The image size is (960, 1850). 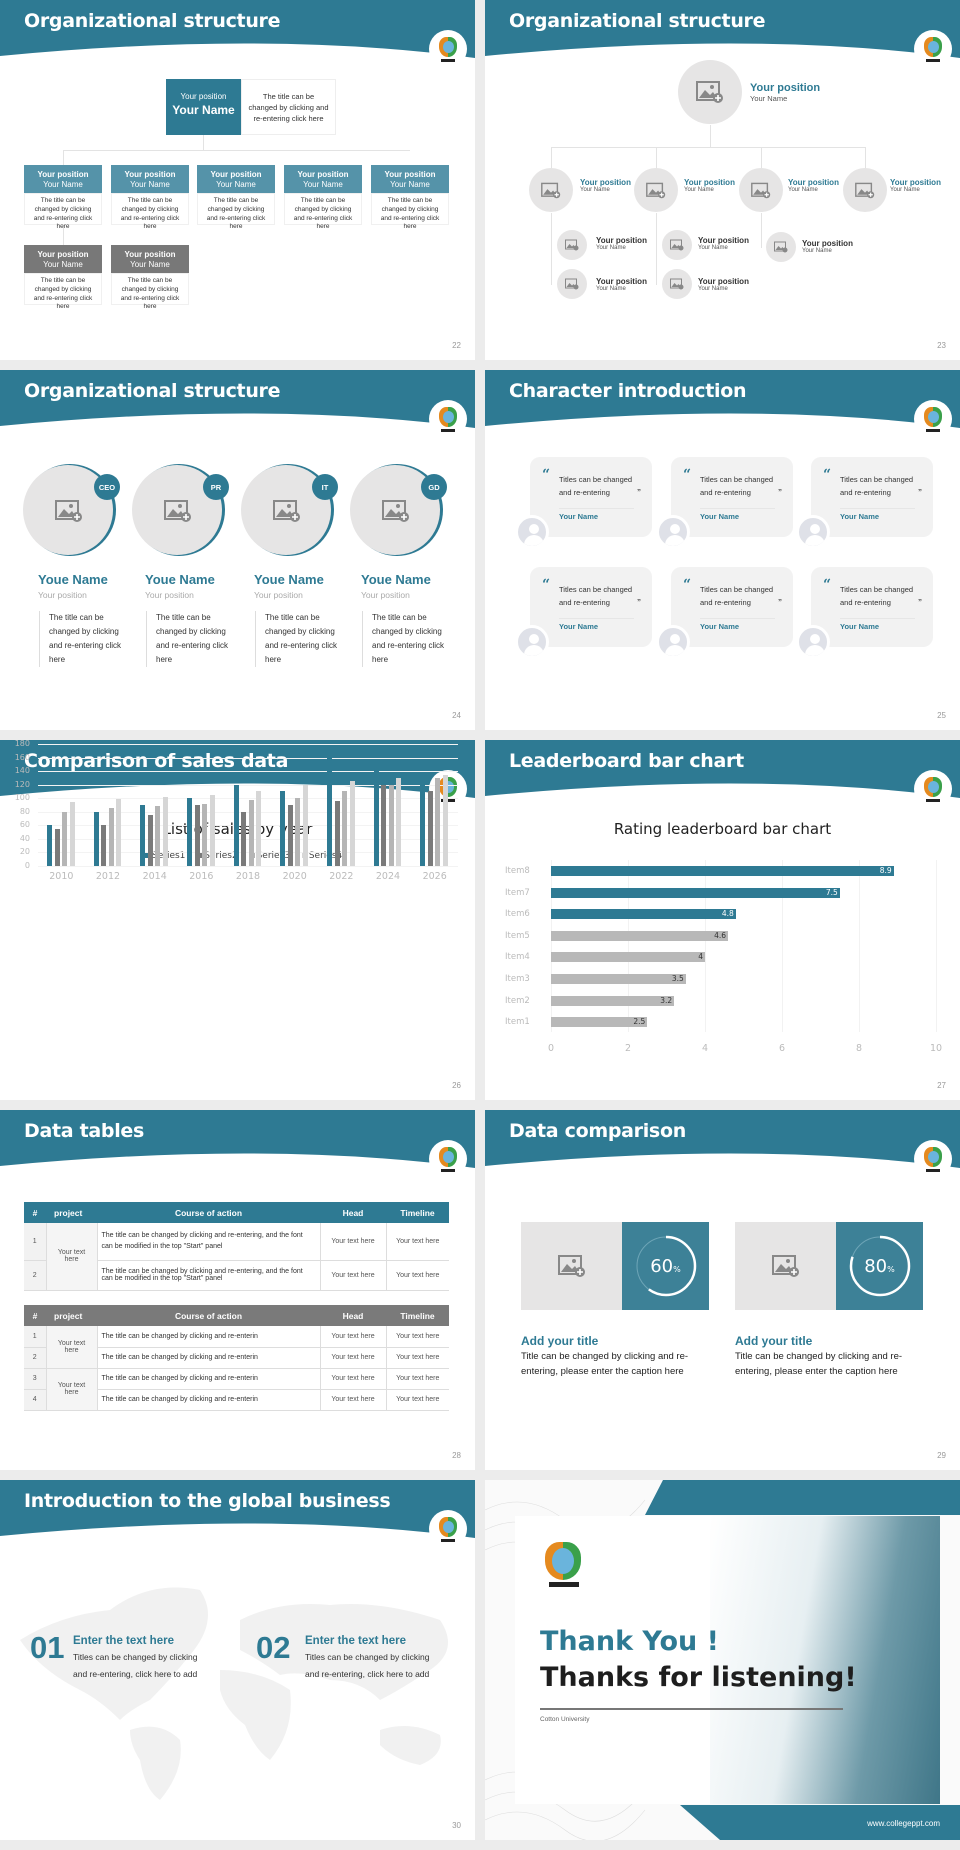 What do you see at coordinates (341, 876) in the screenshot?
I see `x-tick: 2022` at bounding box center [341, 876].